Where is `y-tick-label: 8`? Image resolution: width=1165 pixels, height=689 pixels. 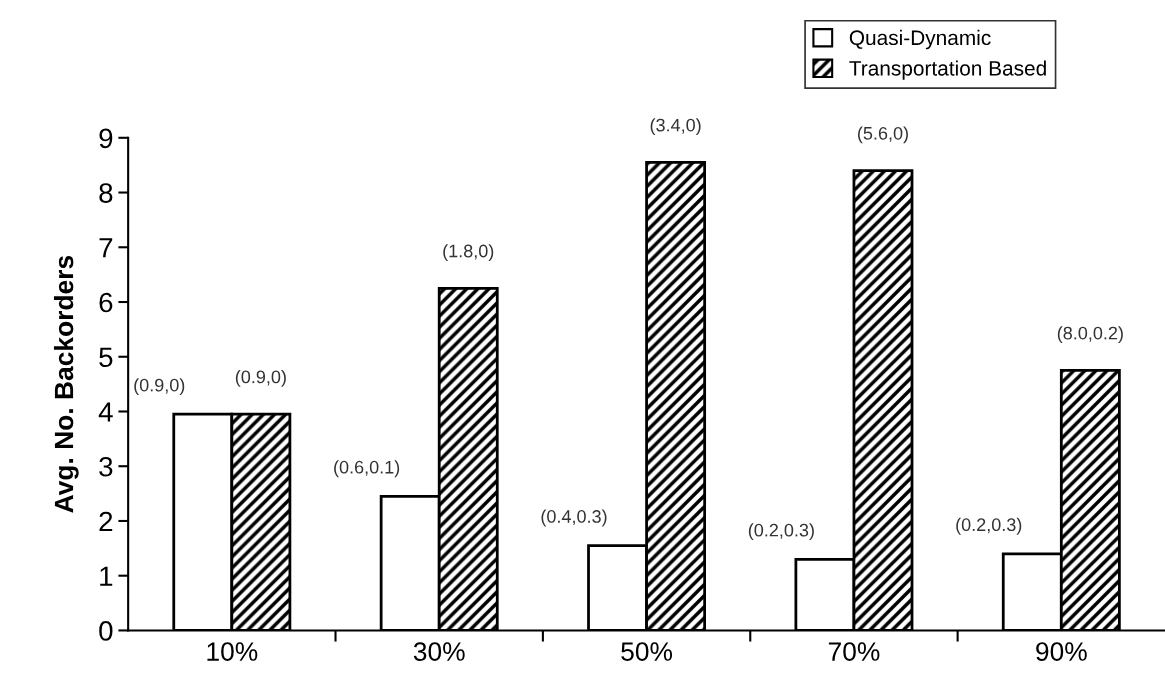
y-tick-label: 8 is located at coordinates (106, 193).